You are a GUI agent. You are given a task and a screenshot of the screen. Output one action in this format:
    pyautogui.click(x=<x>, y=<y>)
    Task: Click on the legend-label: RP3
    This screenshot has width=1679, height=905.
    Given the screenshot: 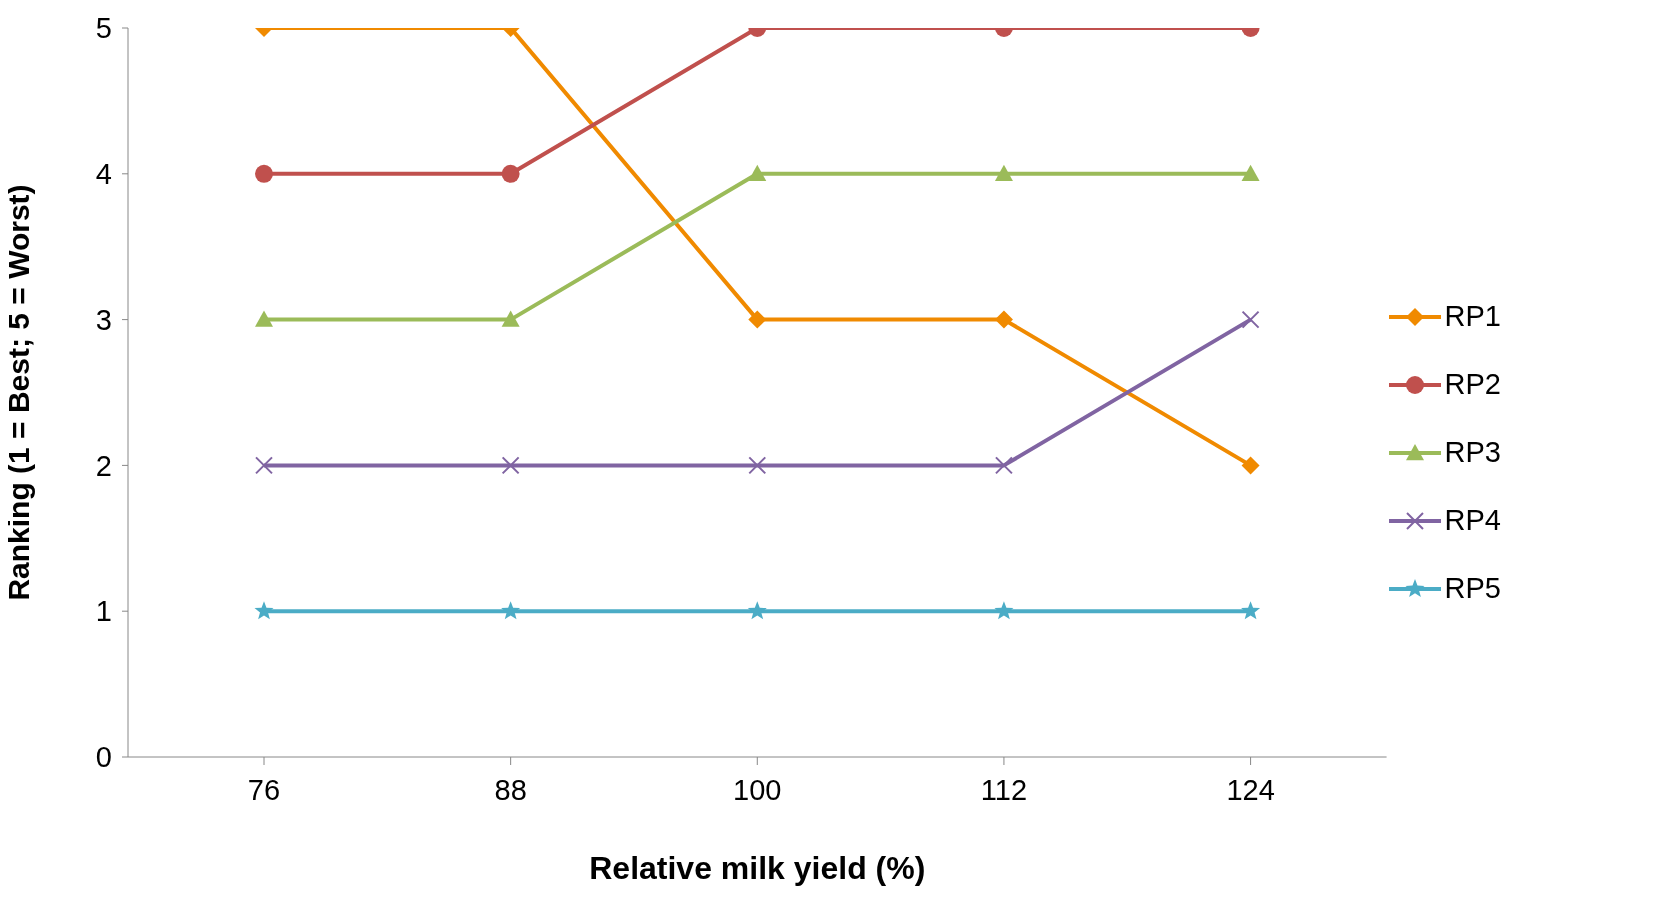 What is the action you would take?
    pyautogui.click(x=1472, y=452)
    